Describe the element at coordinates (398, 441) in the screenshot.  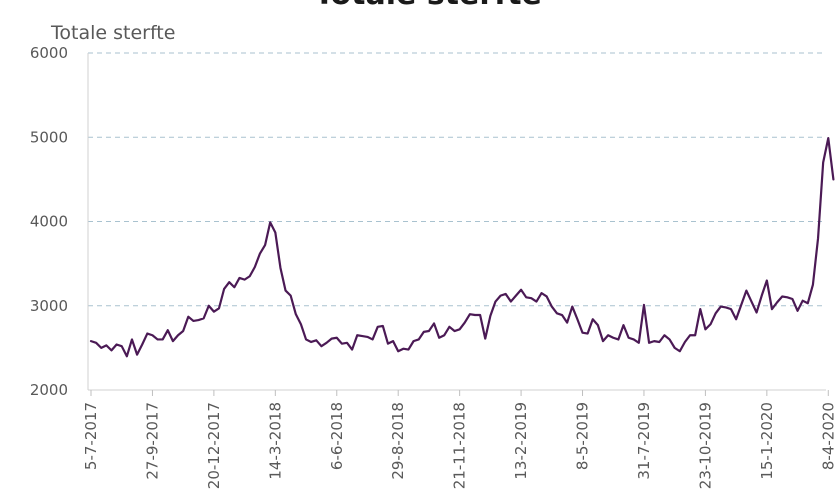
I see `x-tick-label: 29-8-2018` at that location.